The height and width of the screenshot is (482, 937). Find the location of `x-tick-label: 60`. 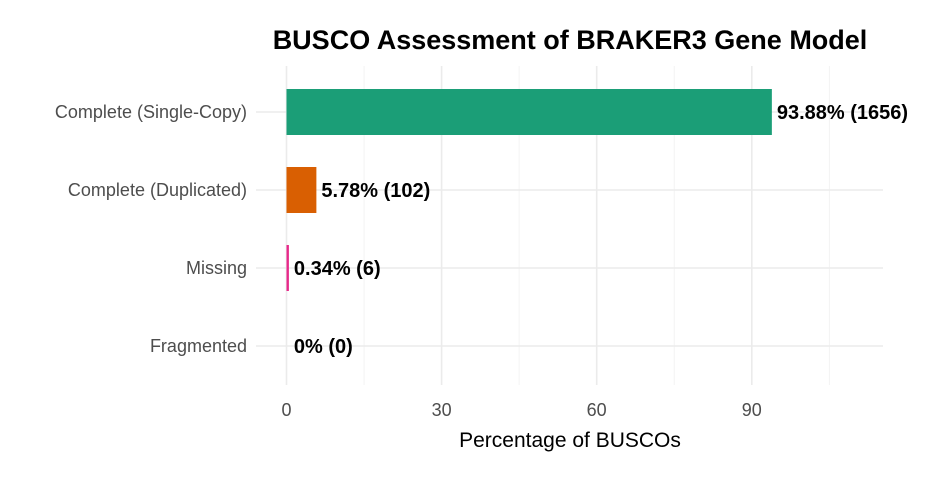

x-tick-label: 60 is located at coordinates (597, 410).